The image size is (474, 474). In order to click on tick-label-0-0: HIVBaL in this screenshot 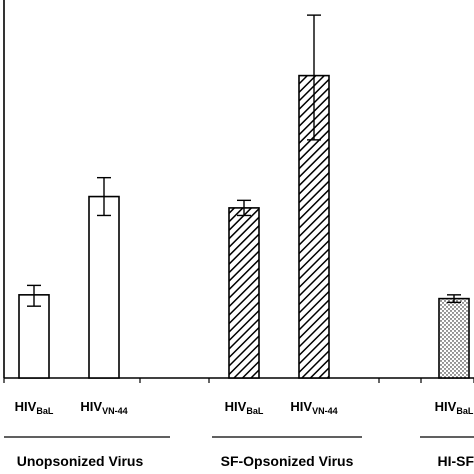, I will do `click(34, 407)`.